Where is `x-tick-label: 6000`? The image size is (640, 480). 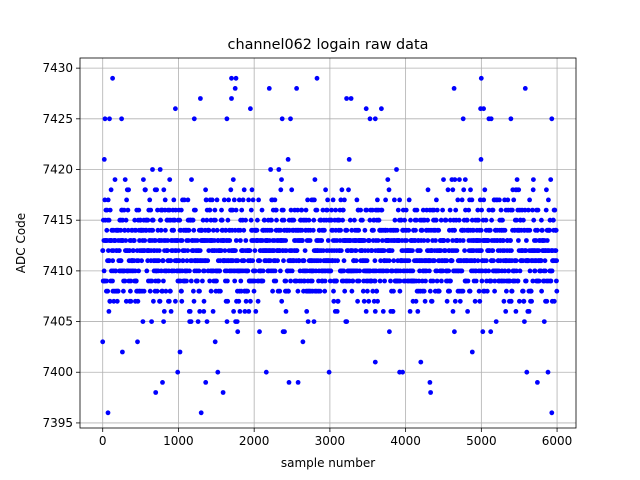
x-tick-label: 6000 is located at coordinates (557, 441).